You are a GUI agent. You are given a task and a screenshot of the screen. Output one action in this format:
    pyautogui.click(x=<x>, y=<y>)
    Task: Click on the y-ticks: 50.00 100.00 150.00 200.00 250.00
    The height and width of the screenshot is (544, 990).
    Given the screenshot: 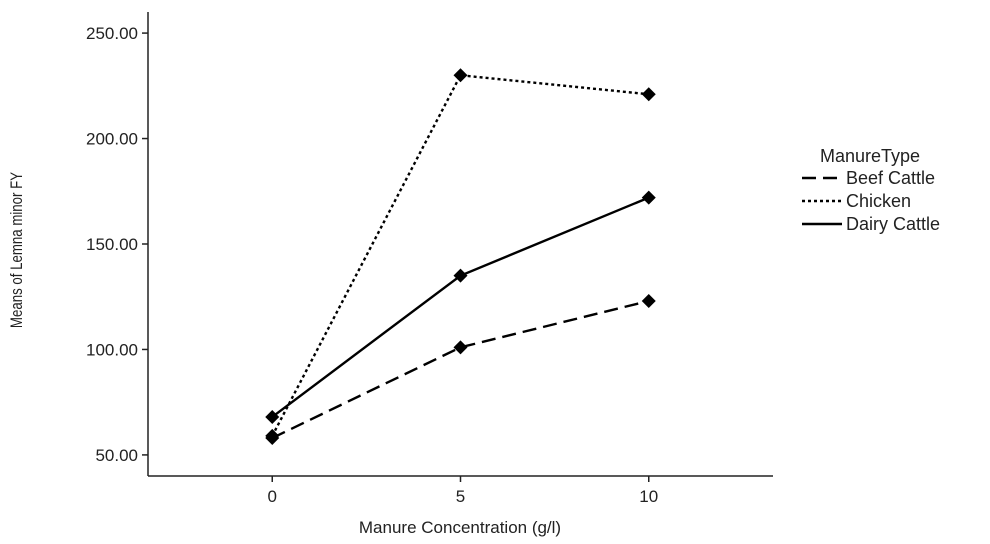 What is the action you would take?
    pyautogui.click(x=117, y=244)
    